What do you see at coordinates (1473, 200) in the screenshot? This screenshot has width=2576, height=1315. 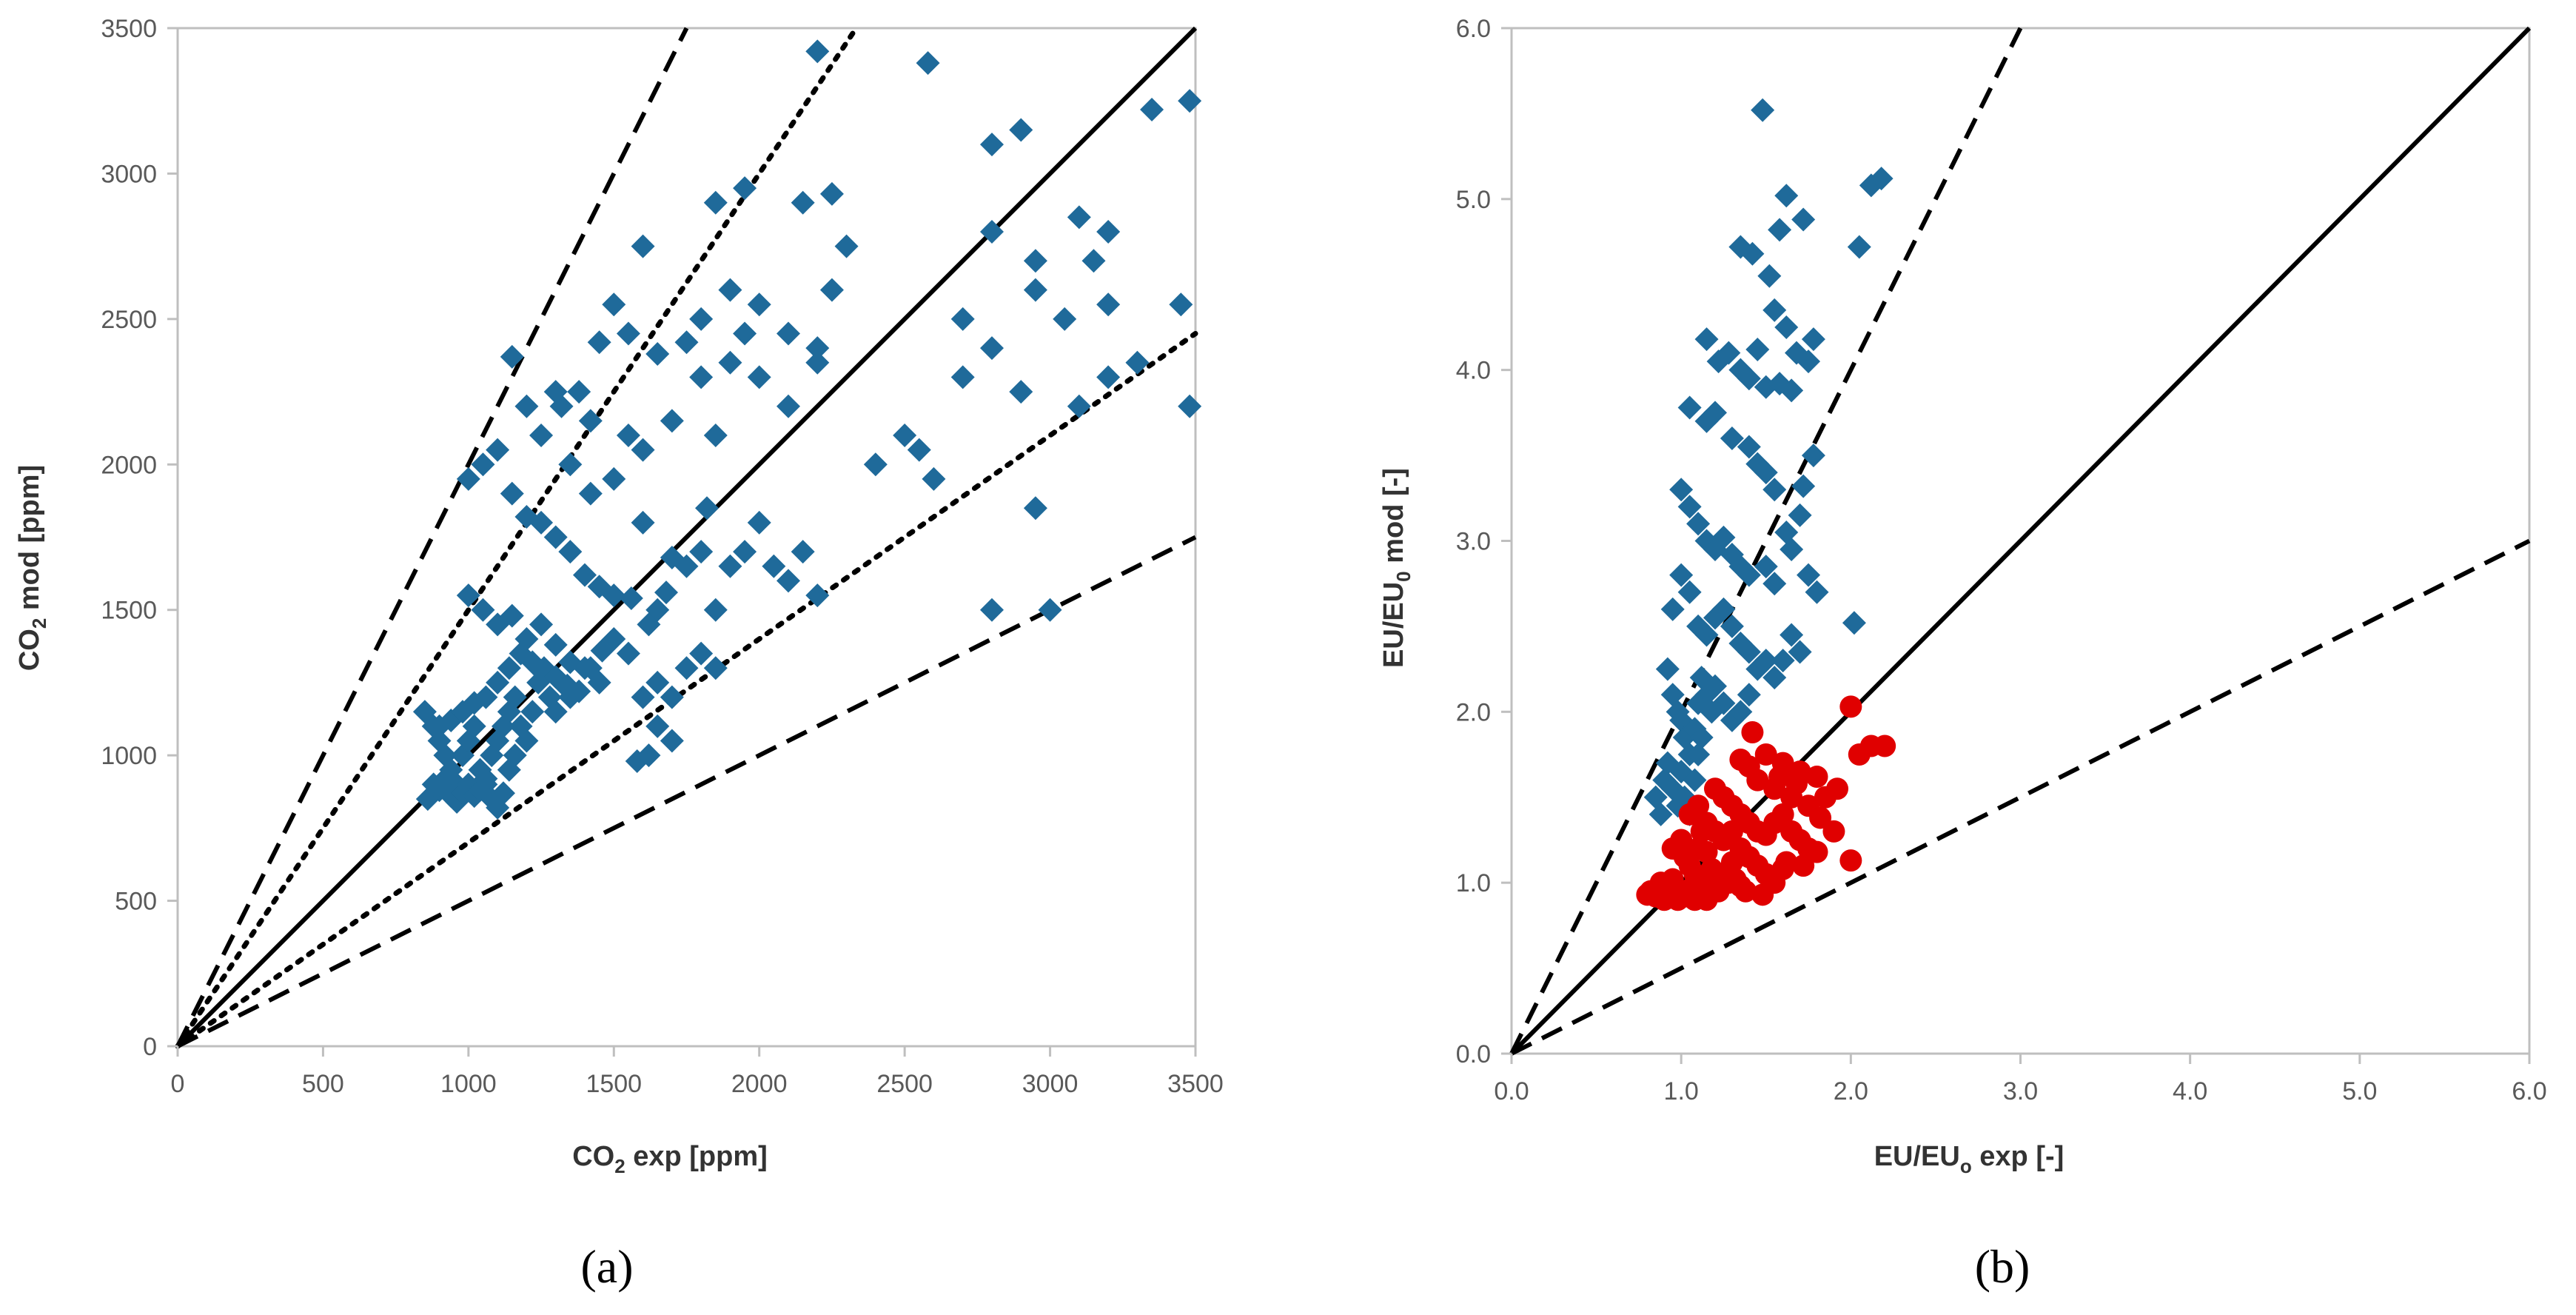 I see `chart-b-y-tick-label-5: 5.0` at bounding box center [1473, 200].